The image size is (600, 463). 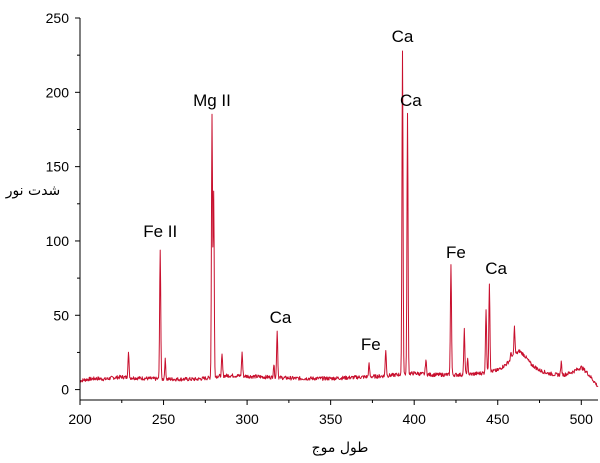 I want to click on y-tick-label: 50, so click(x=61, y=315).